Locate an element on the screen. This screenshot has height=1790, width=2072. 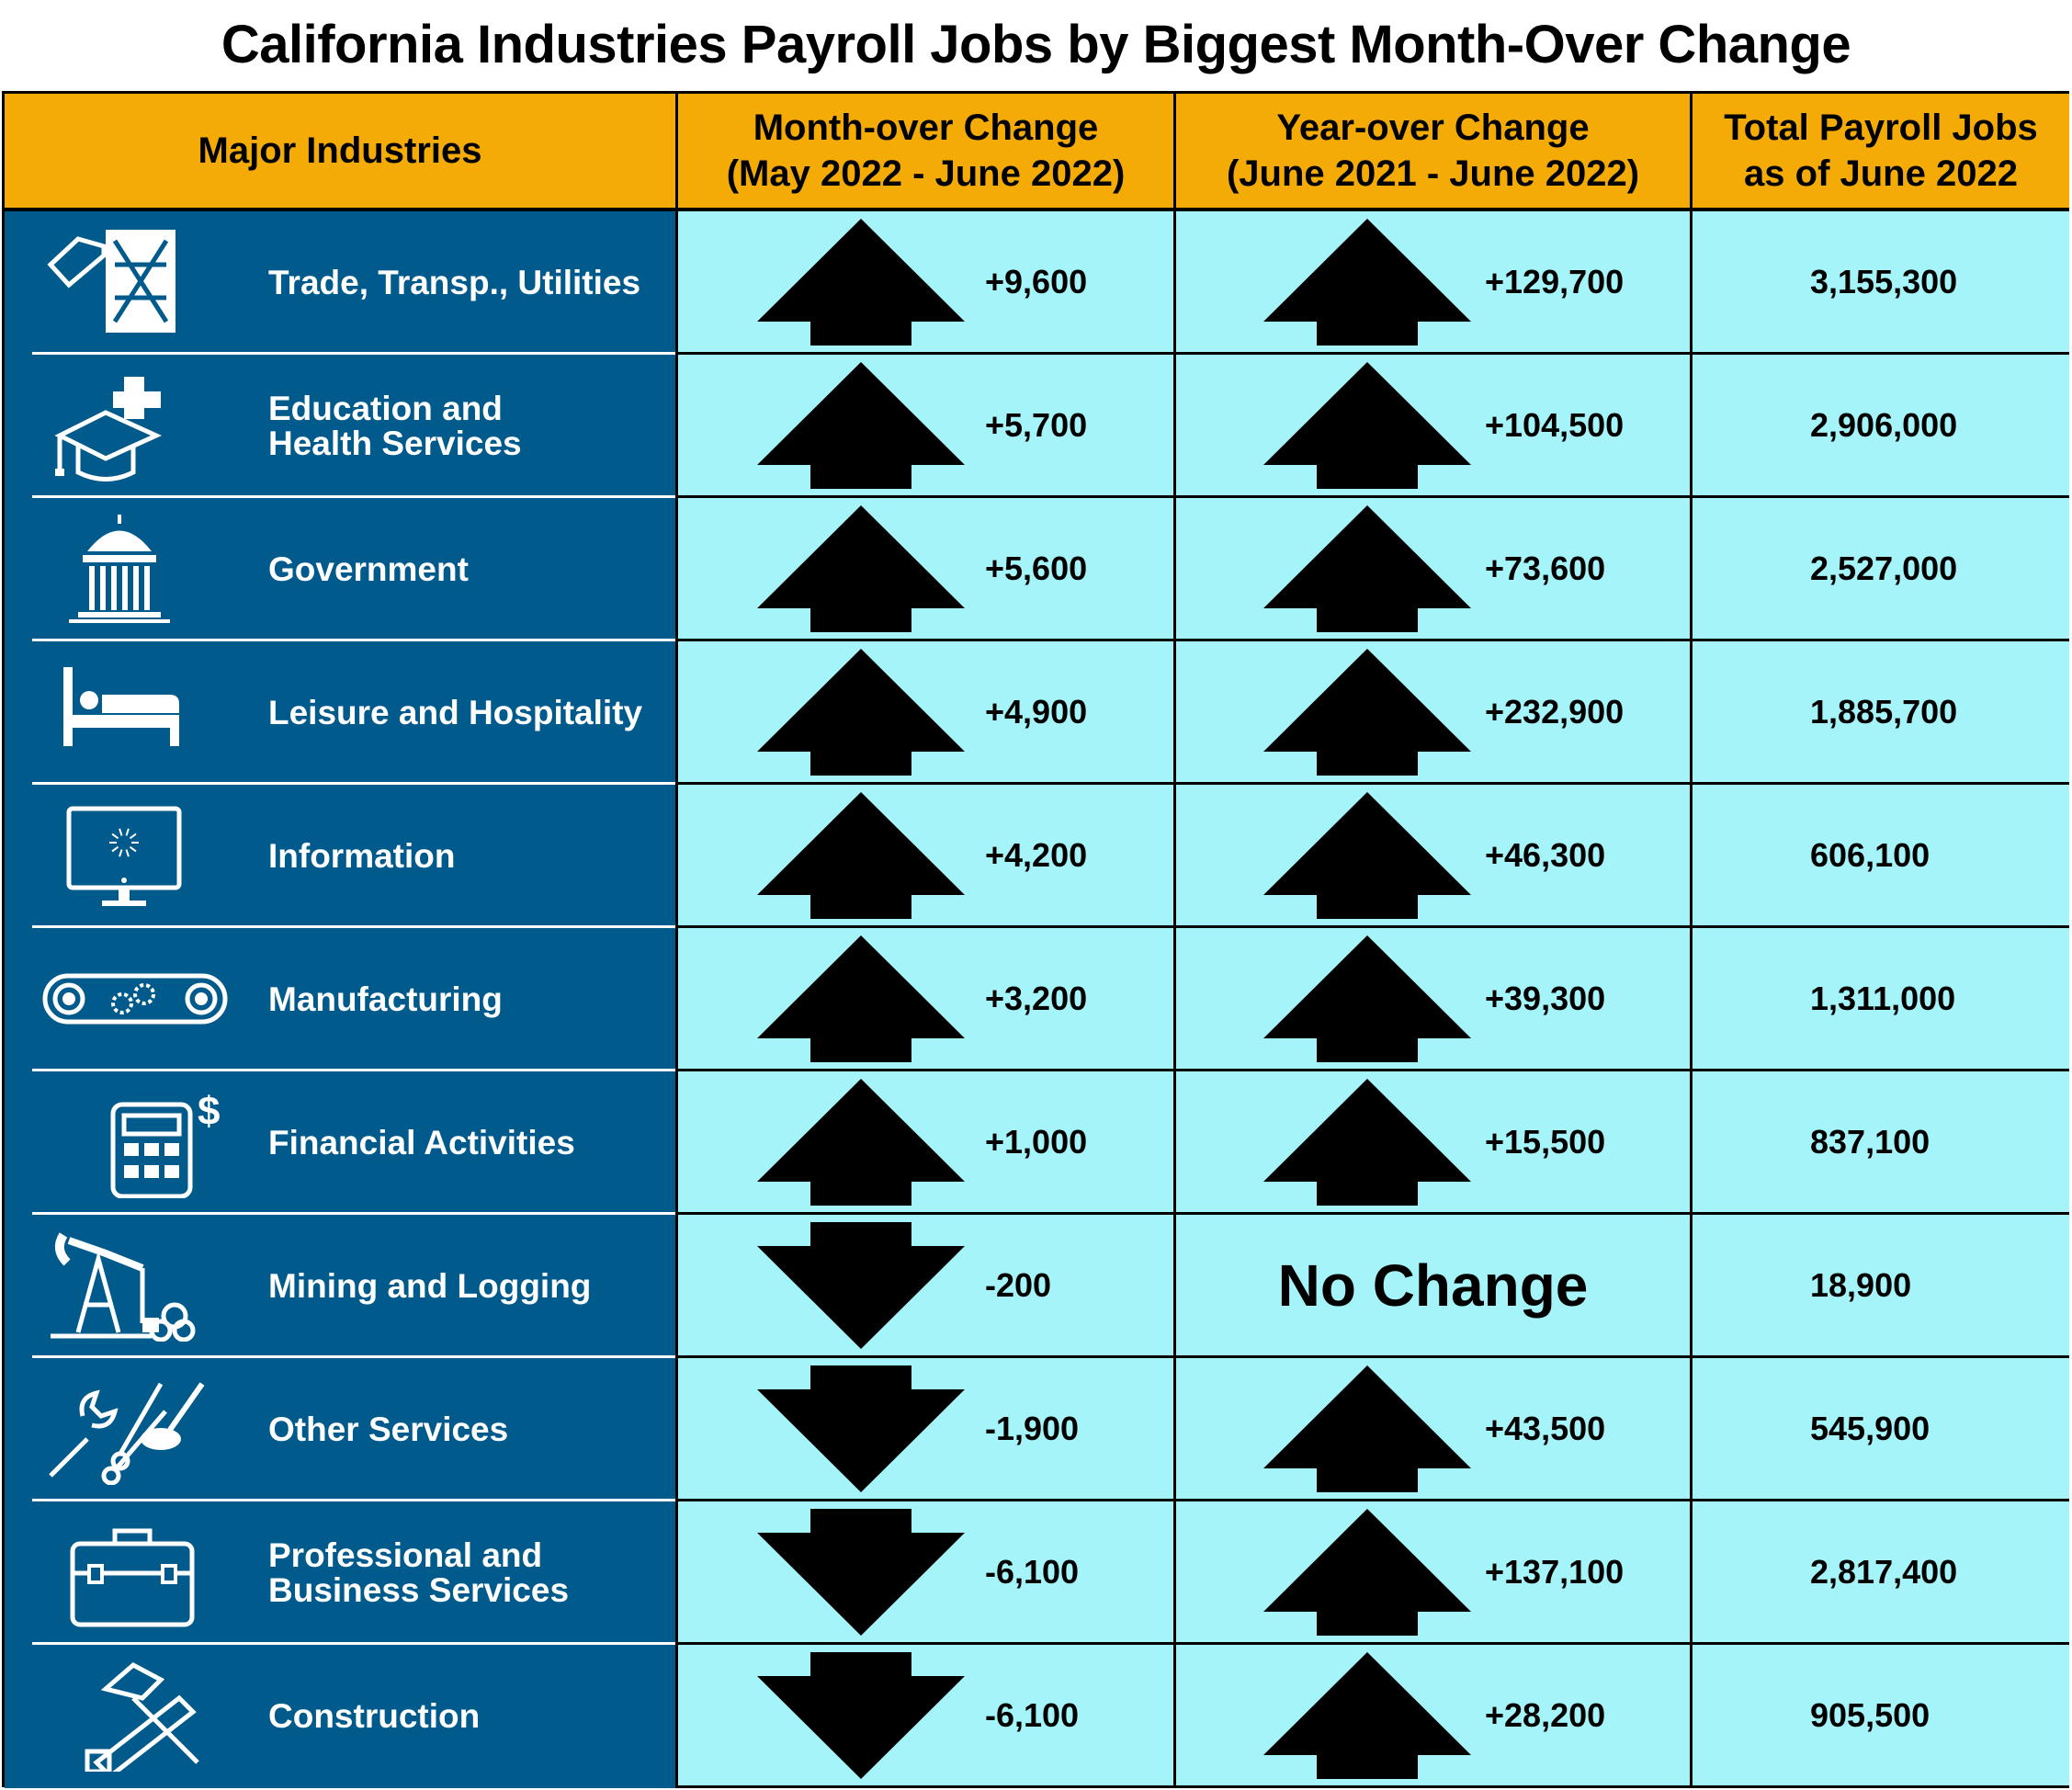
industry-label: Other Services is located at coordinates (388, 1429).